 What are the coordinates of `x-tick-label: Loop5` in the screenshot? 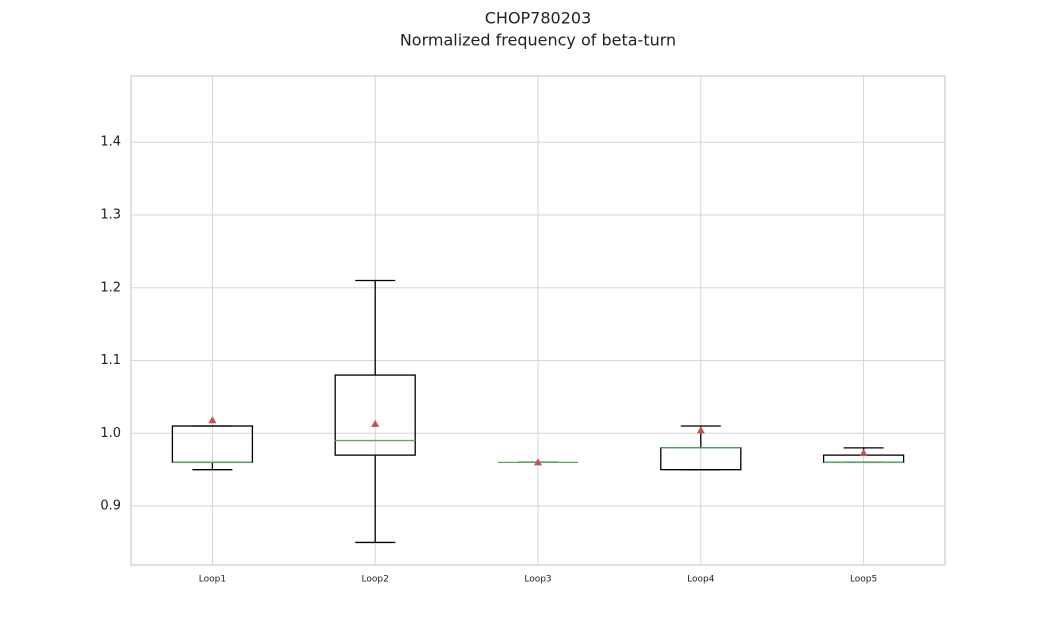 It's located at (863, 580).